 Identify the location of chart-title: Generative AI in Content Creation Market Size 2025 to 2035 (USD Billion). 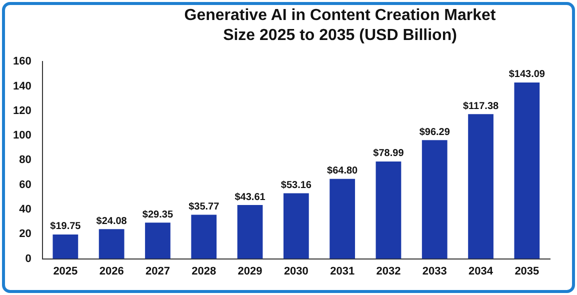
(340, 26).